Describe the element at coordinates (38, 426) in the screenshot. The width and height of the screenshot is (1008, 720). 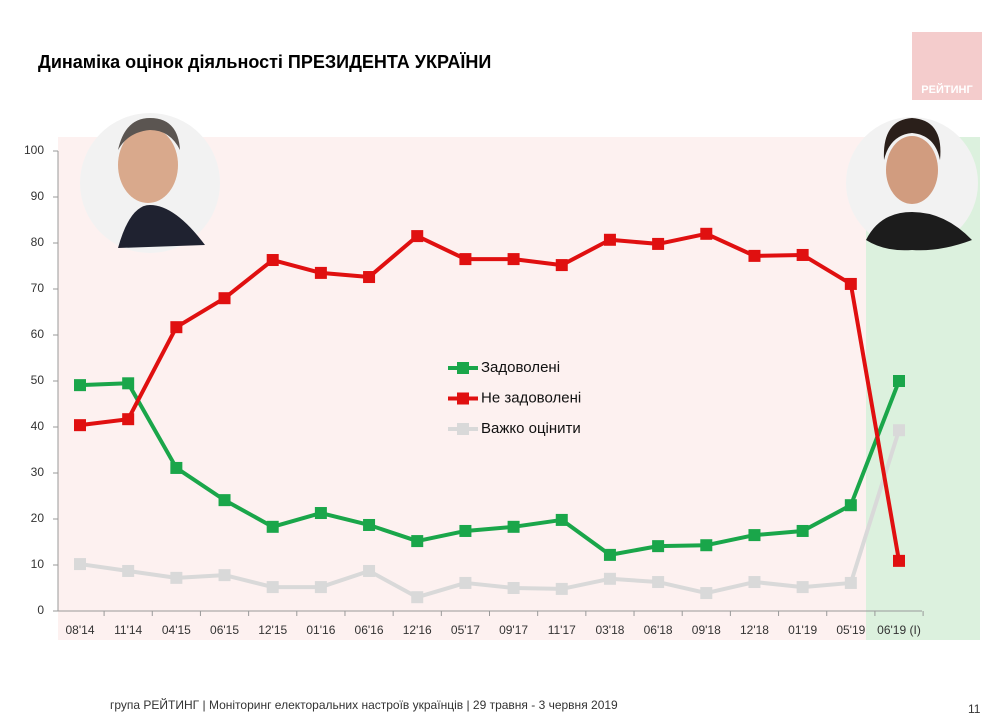
I see `y-tick-label: 40` at that location.